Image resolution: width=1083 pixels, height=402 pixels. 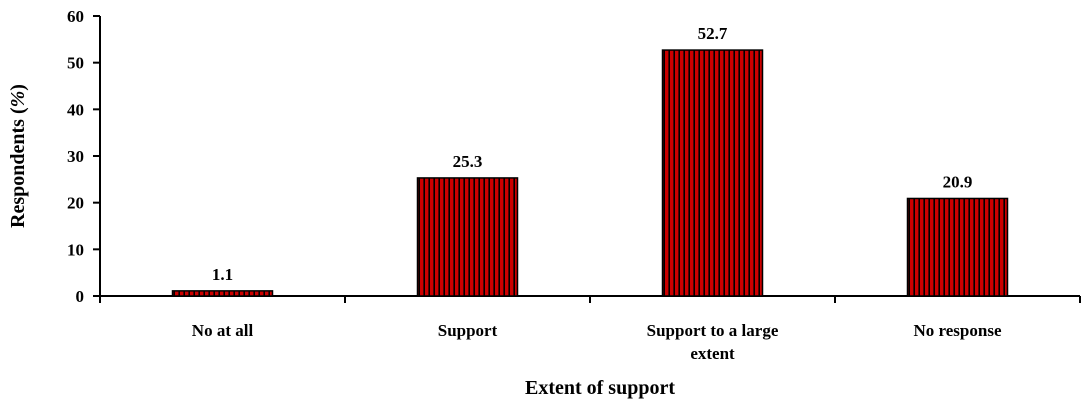 I want to click on y-axis-title-main: Respondents (, so click(x=18, y=167).